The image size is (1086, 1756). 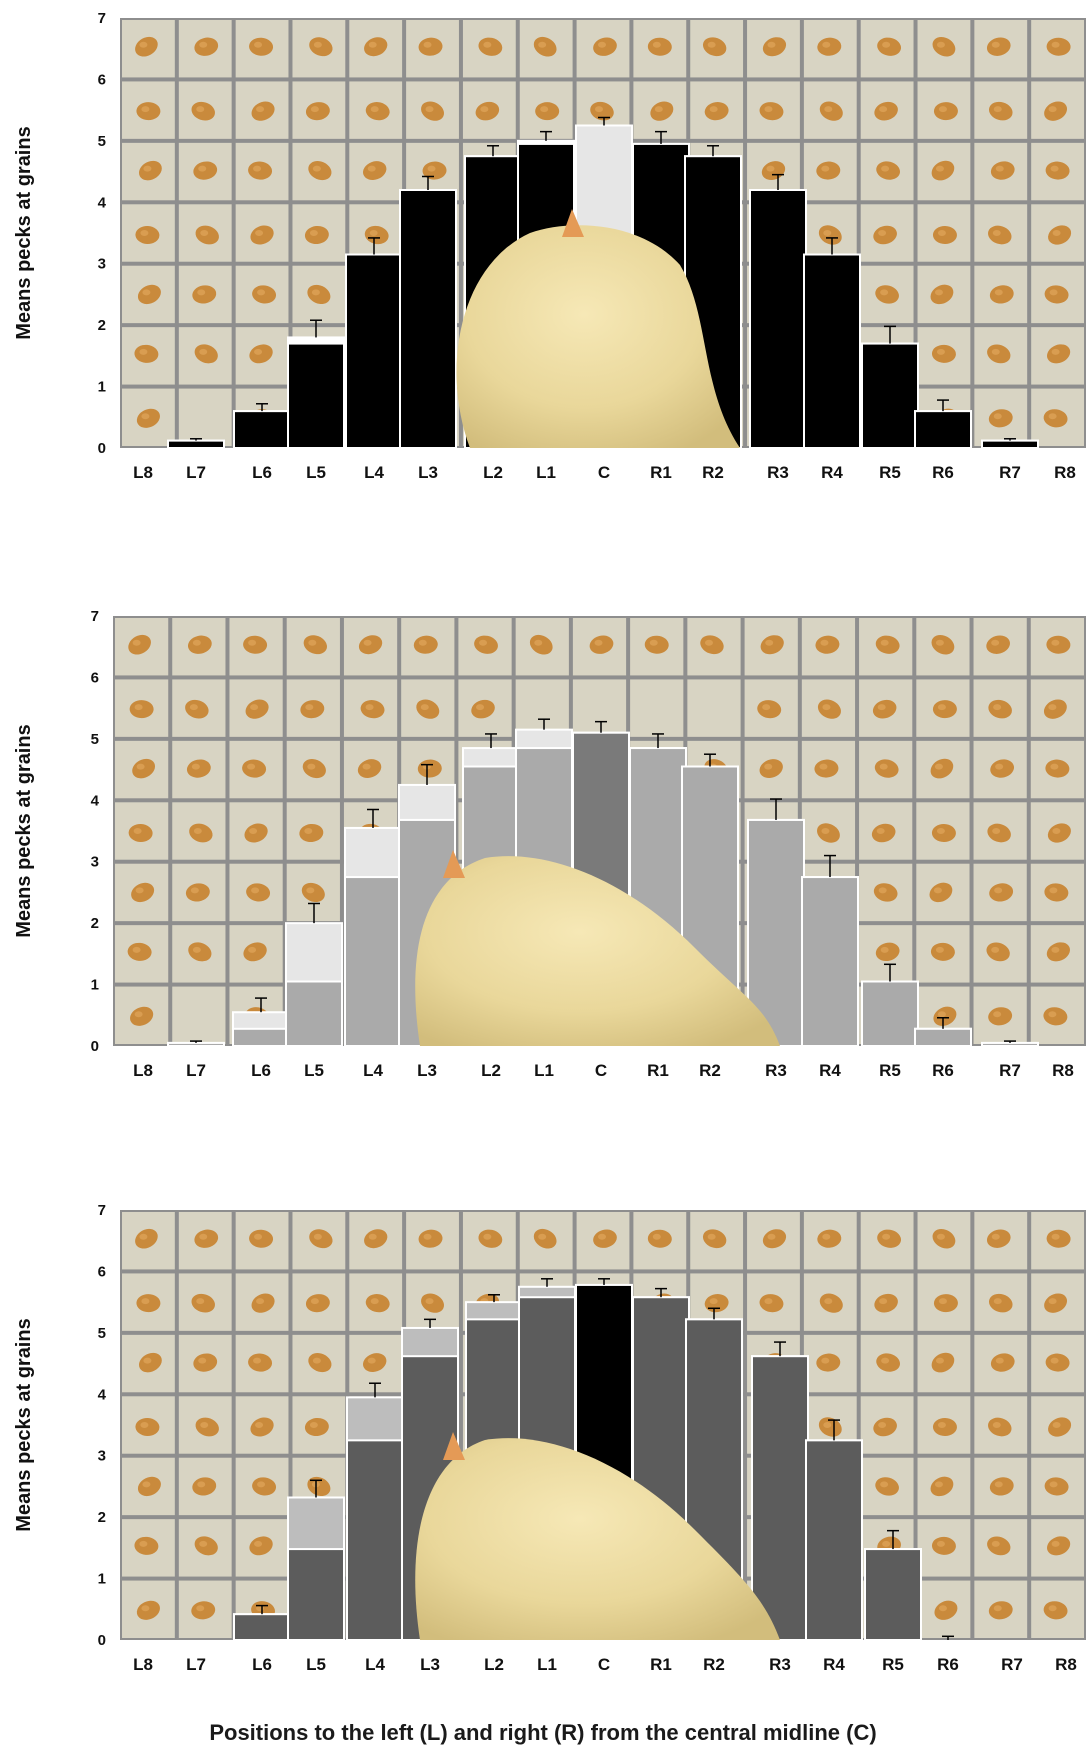 I want to click on x-tick-label-R5: R5, so click(x=893, y=1664).